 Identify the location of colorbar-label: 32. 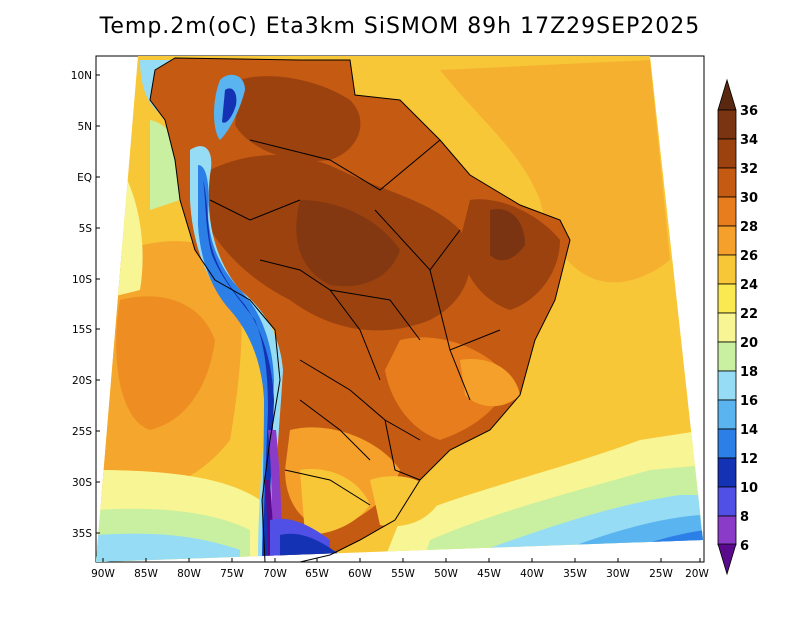
(749, 169).